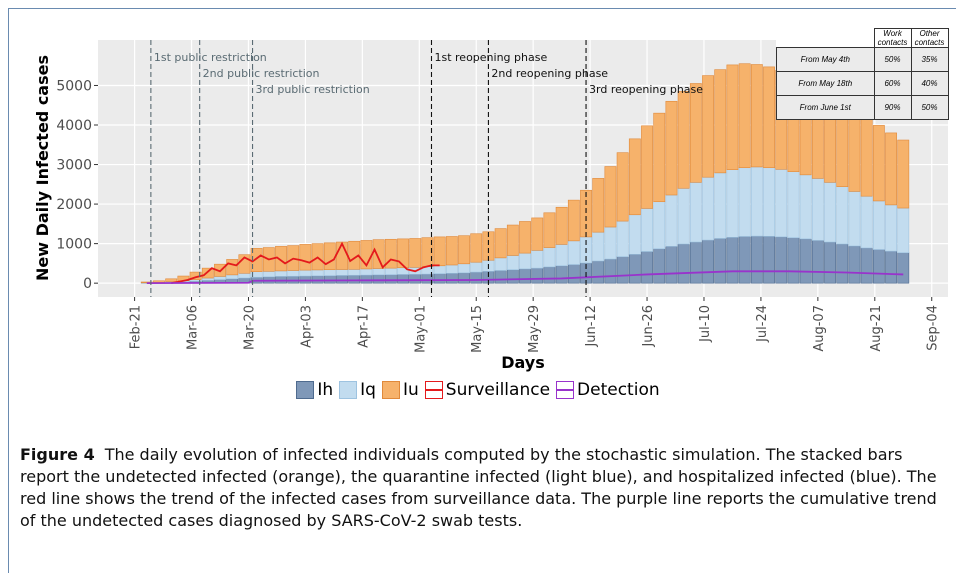 This screenshot has width=956, height=573. Describe the element at coordinates (819, 328) in the screenshot. I see `x-tick-label: Aug-07` at that location.